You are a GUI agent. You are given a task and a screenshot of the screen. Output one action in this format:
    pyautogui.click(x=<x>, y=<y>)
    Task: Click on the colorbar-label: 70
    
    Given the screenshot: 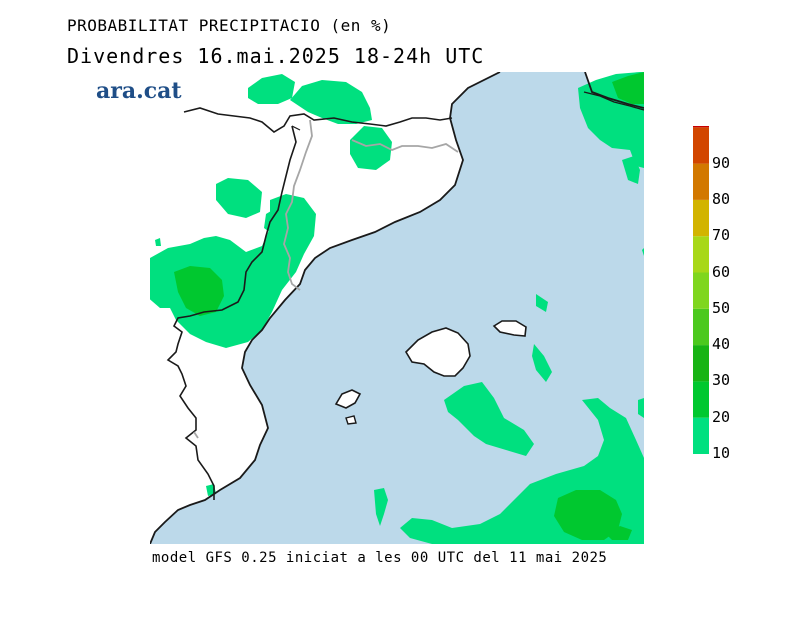 What is the action you would take?
    pyautogui.click(x=721, y=235)
    